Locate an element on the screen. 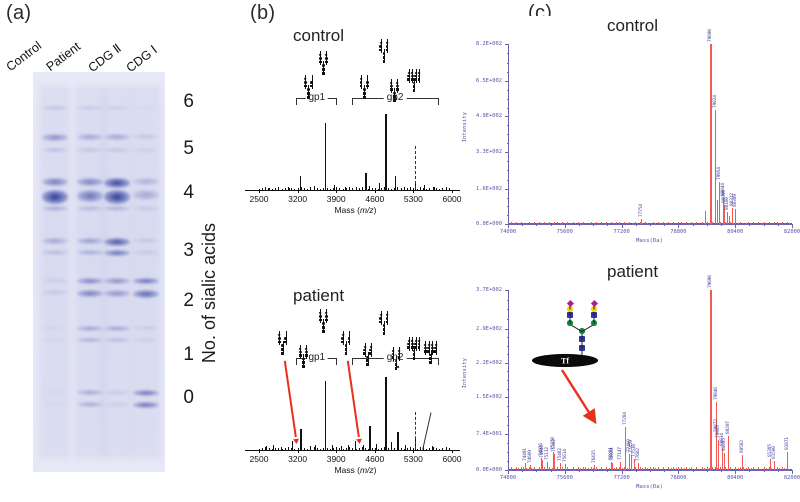 This screenshot has width=800, height=502. esi-x-tick-label: 82000 is located at coordinates (791, 478).